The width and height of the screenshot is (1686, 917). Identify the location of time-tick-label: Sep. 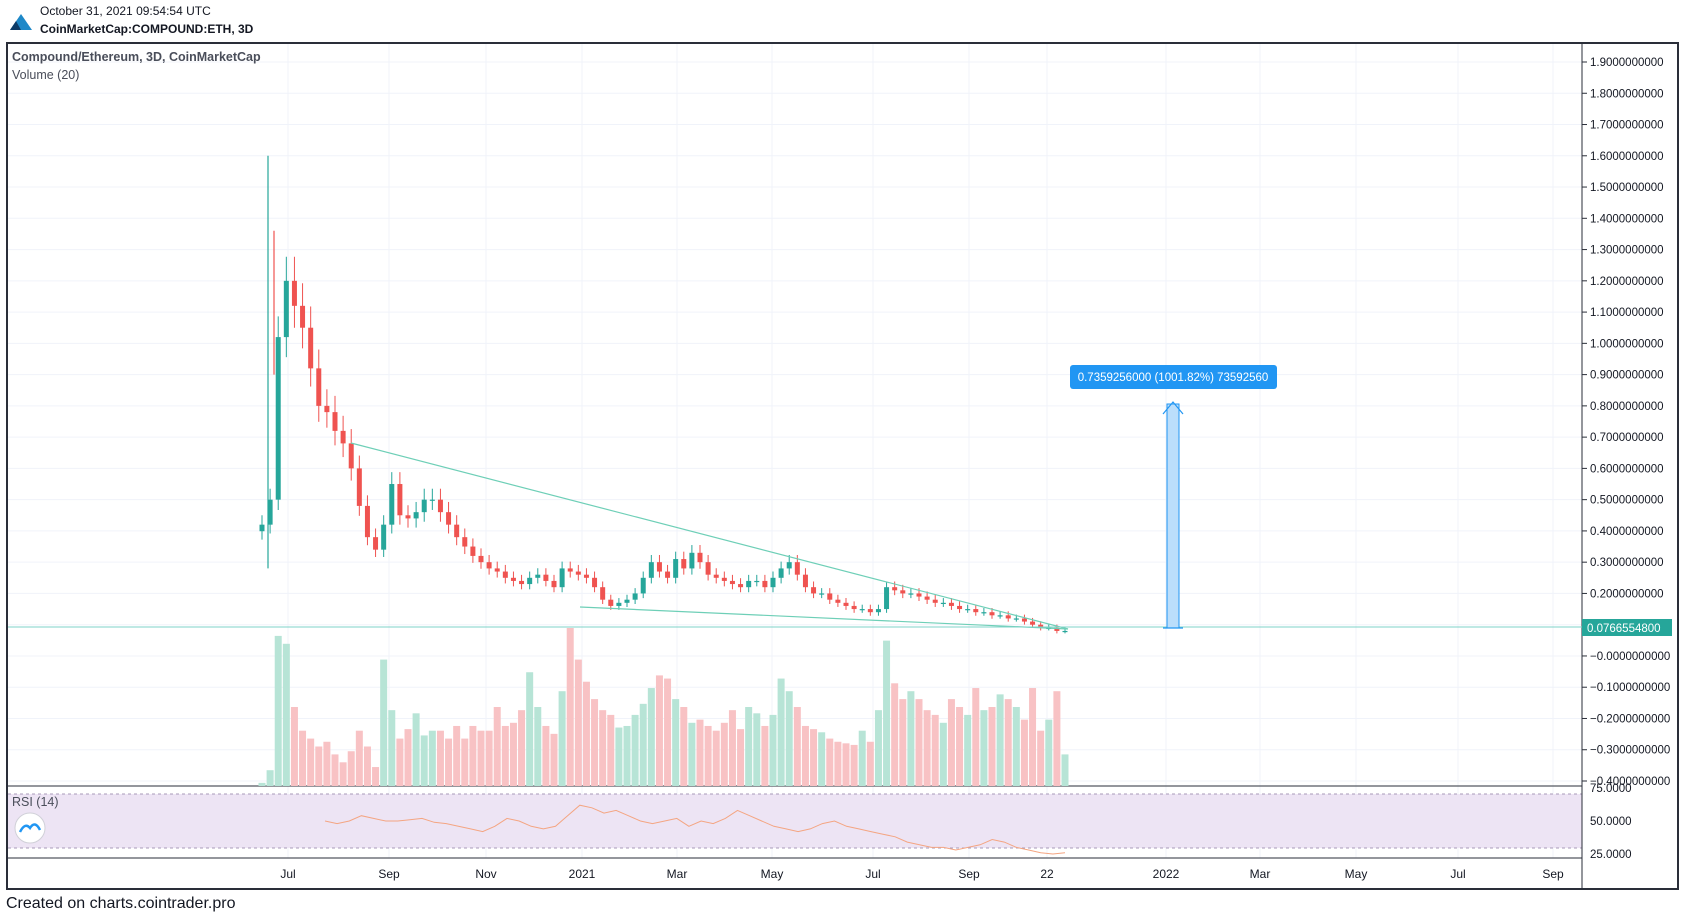
(969, 874).